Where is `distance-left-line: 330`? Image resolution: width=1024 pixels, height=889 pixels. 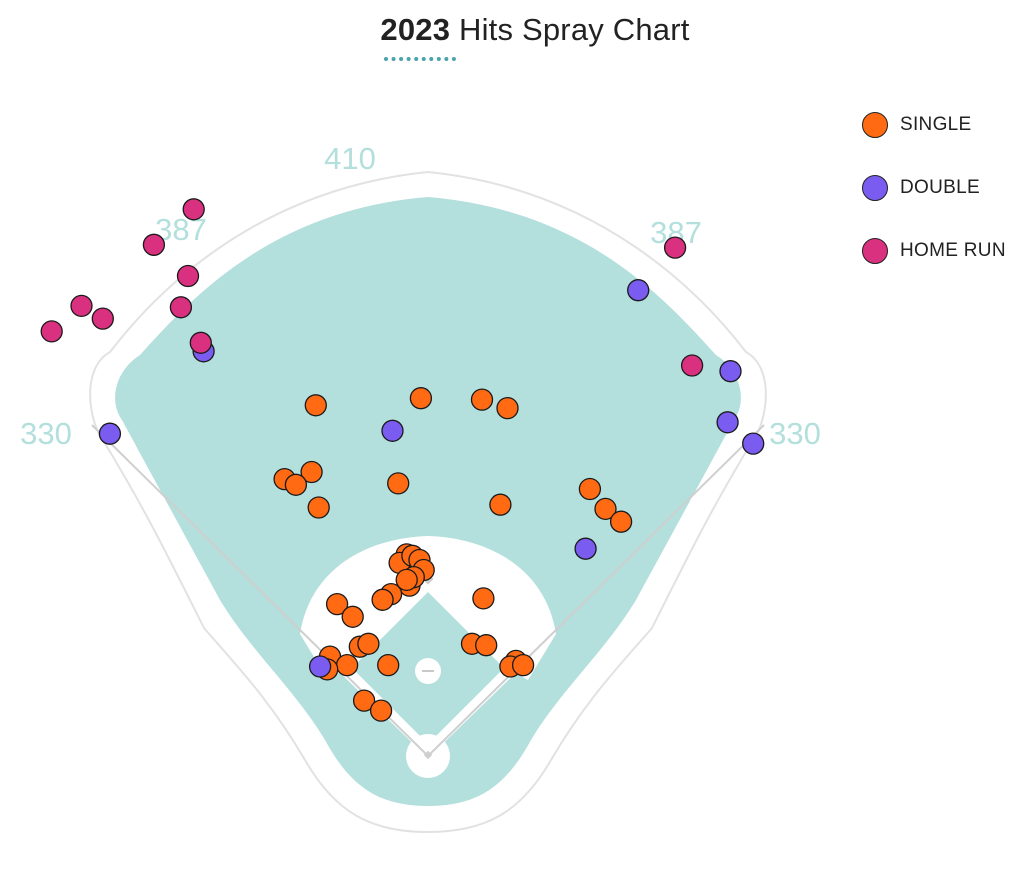 distance-left-line: 330 is located at coordinates (46, 433).